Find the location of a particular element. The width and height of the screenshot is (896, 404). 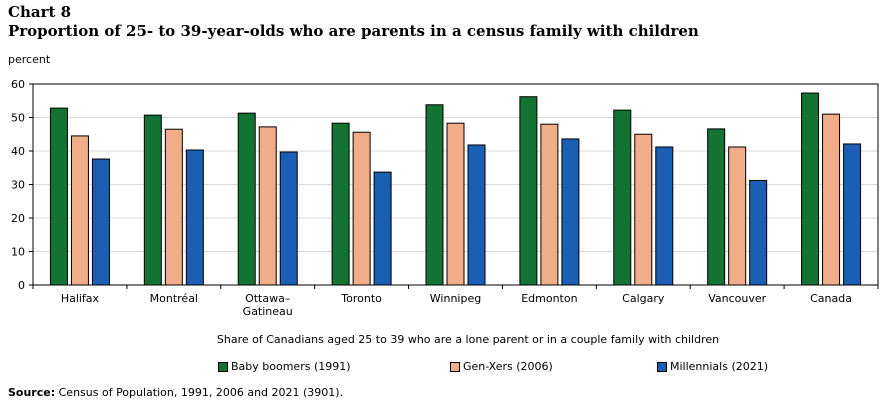

y-tick-label: 40 is located at coordinates (18, 151).